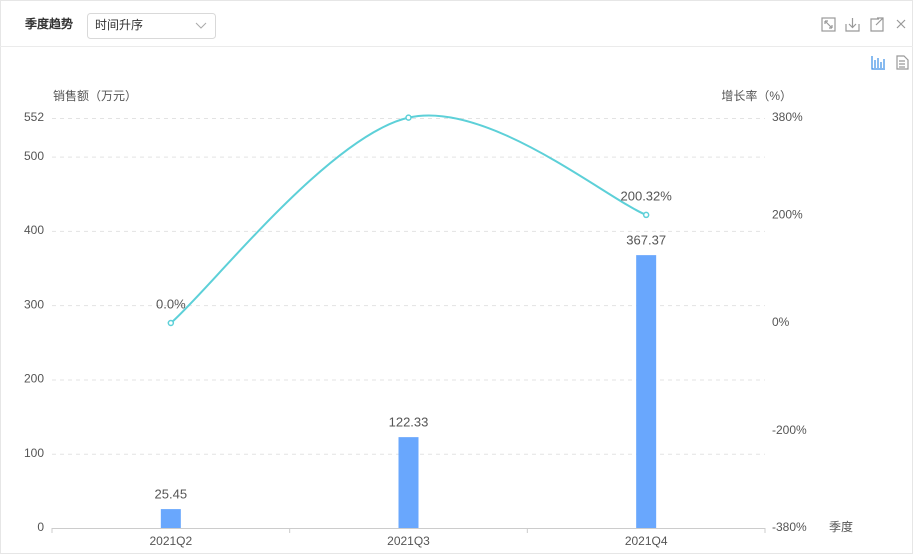  I want to click on y-tick-label: 500, so click(34, 156).